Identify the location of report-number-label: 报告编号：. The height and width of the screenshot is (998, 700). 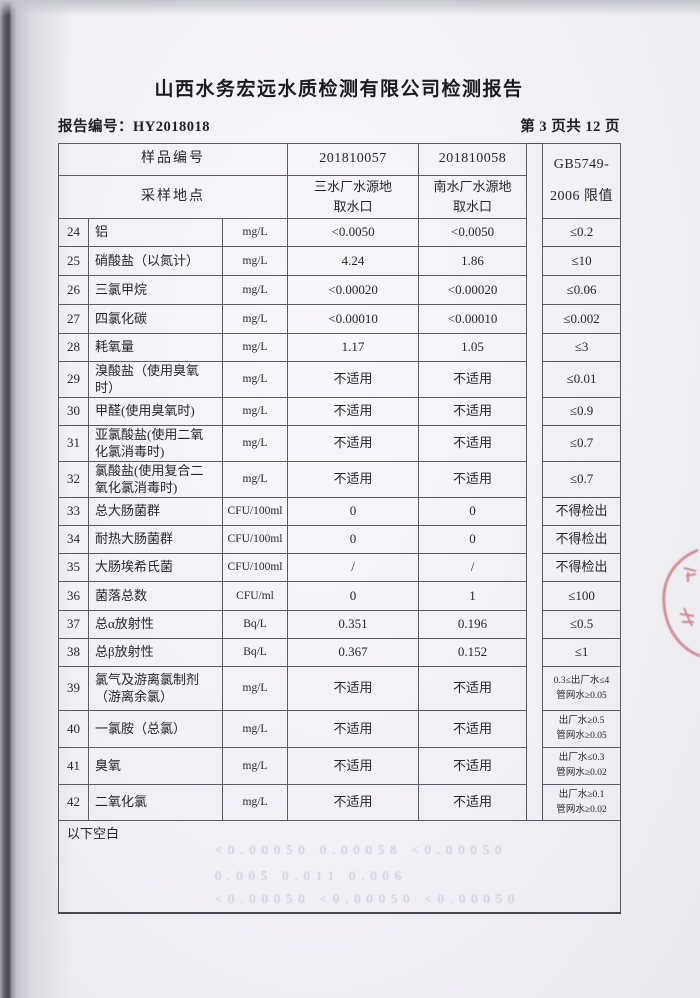
(95, 127).